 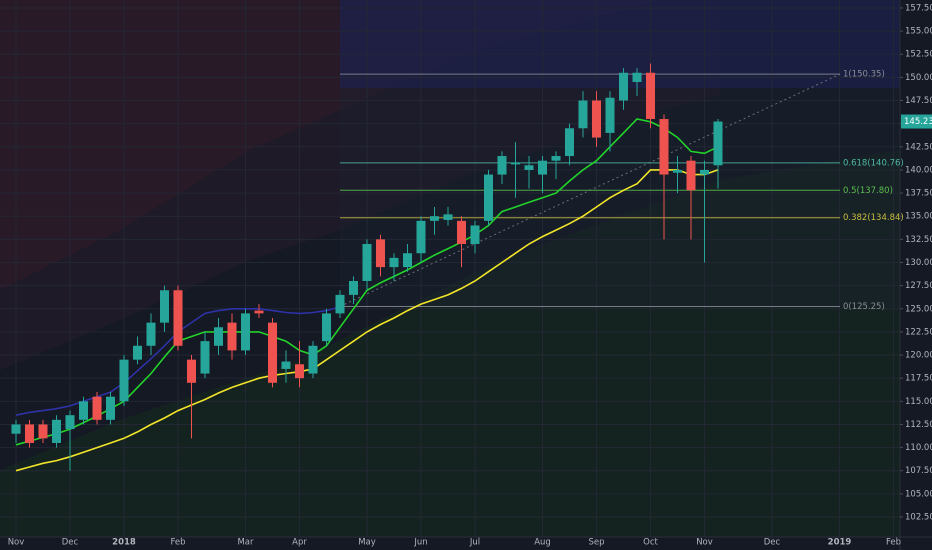 What do you see at coordinates (918, 356) in the screenshot?
I see `y-tick-label: 120.00` at bounding box center [918, 356].